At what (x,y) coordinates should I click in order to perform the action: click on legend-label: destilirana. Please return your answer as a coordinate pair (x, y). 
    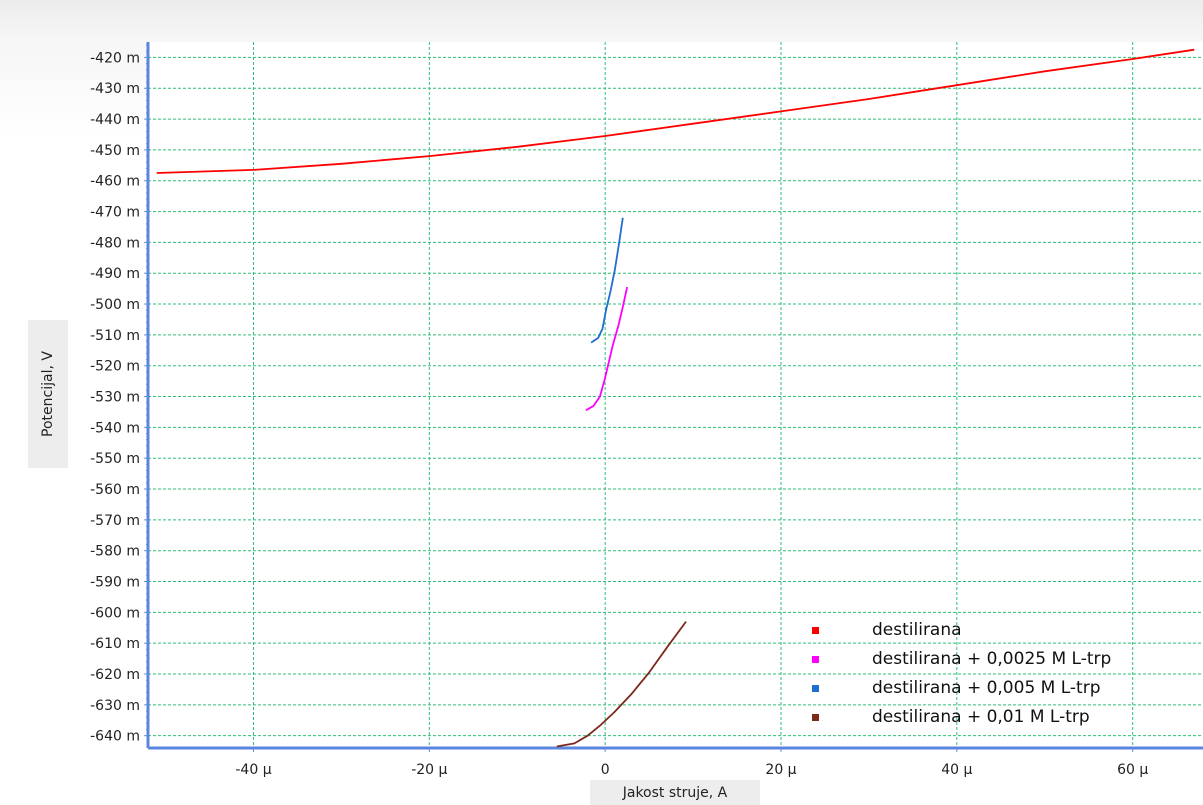
    Looking at the image, I should click on (917, 630).